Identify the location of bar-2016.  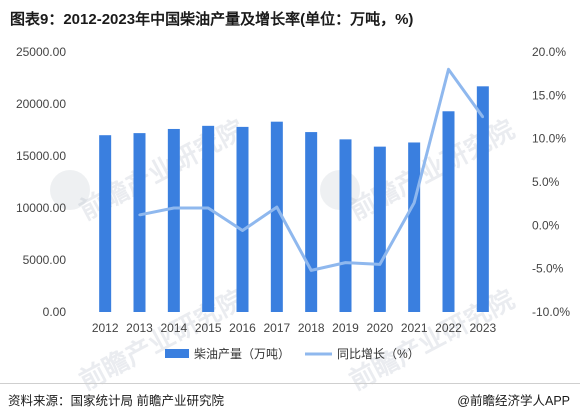
(242, 219).